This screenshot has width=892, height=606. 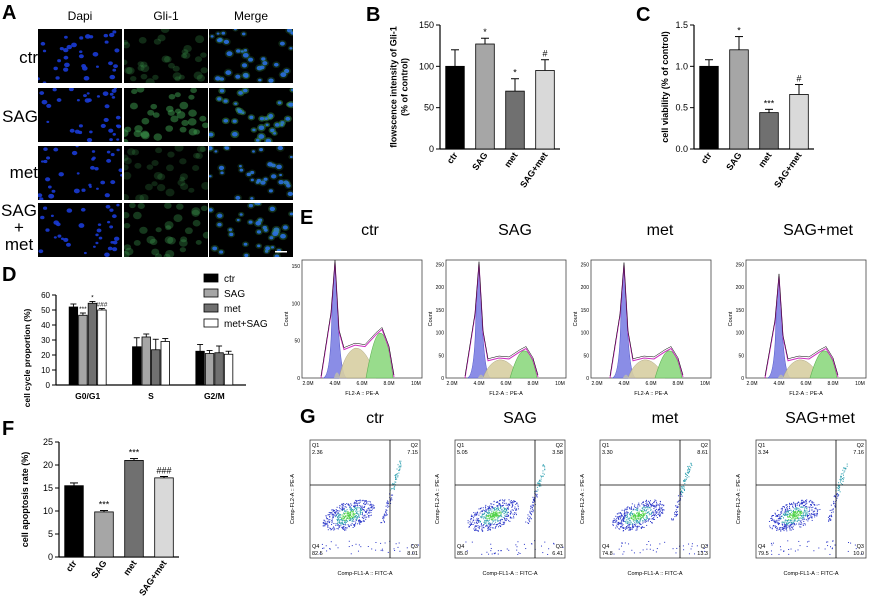 I want to click on hist-y-tick: 250, so click(x=440, y=266).